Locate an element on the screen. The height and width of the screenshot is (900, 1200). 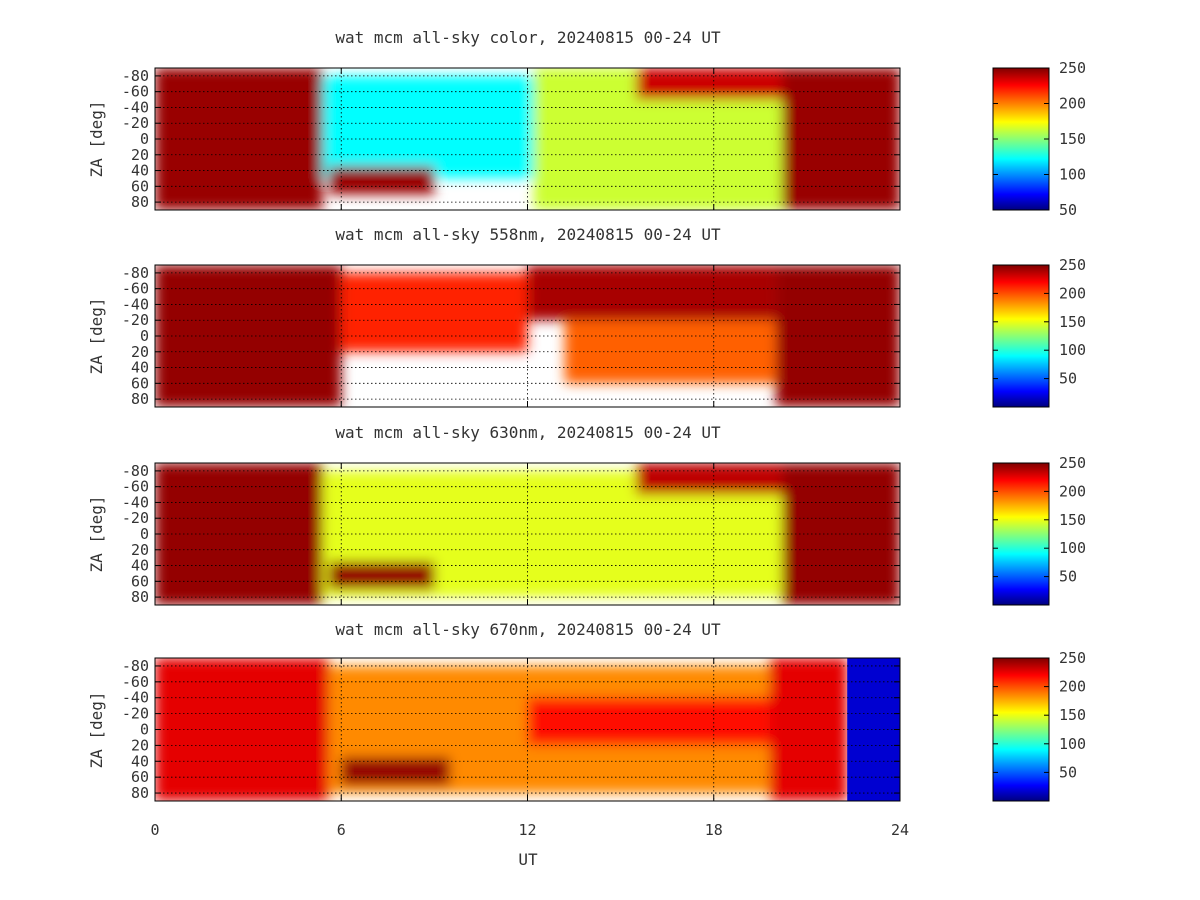
panel-title: wat mcm all-sky 670nm, 20240815 00-24 UT is located at coordinates (528, 629).